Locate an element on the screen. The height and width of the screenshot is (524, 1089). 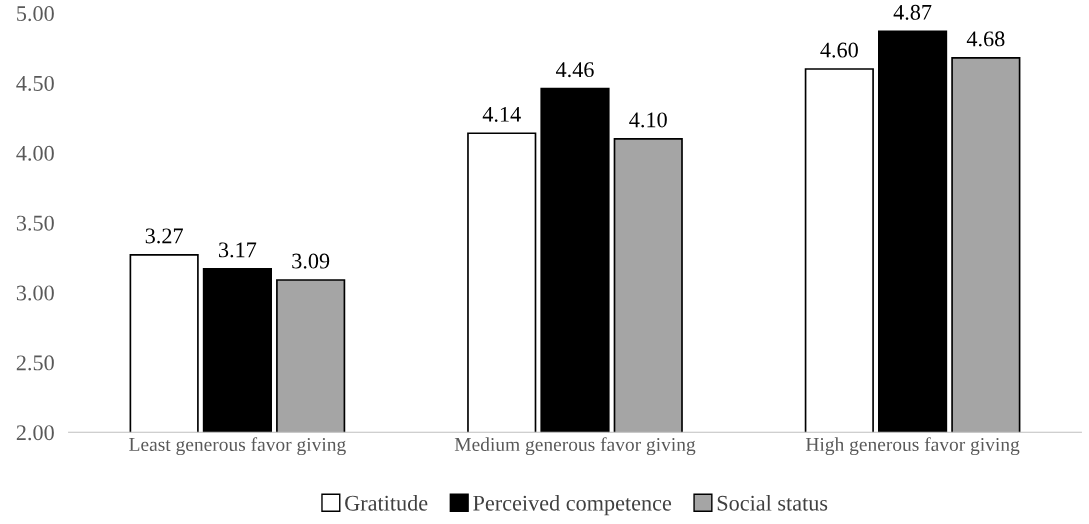
data-label: 3.09 is located at coordinates (311, 261).